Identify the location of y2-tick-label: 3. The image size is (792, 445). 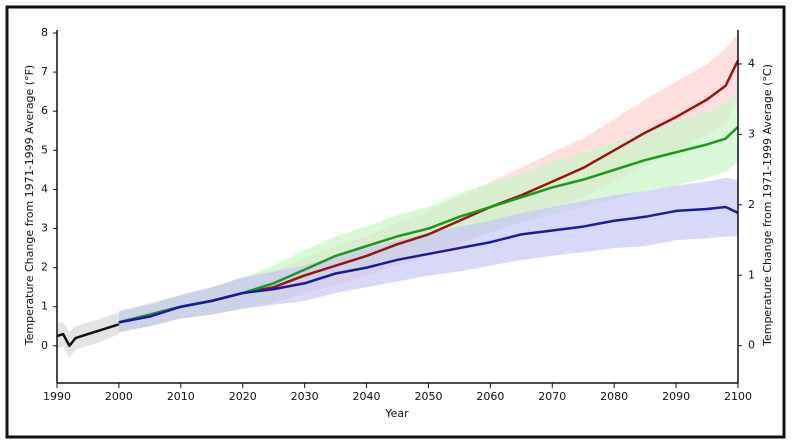
(751, 133).